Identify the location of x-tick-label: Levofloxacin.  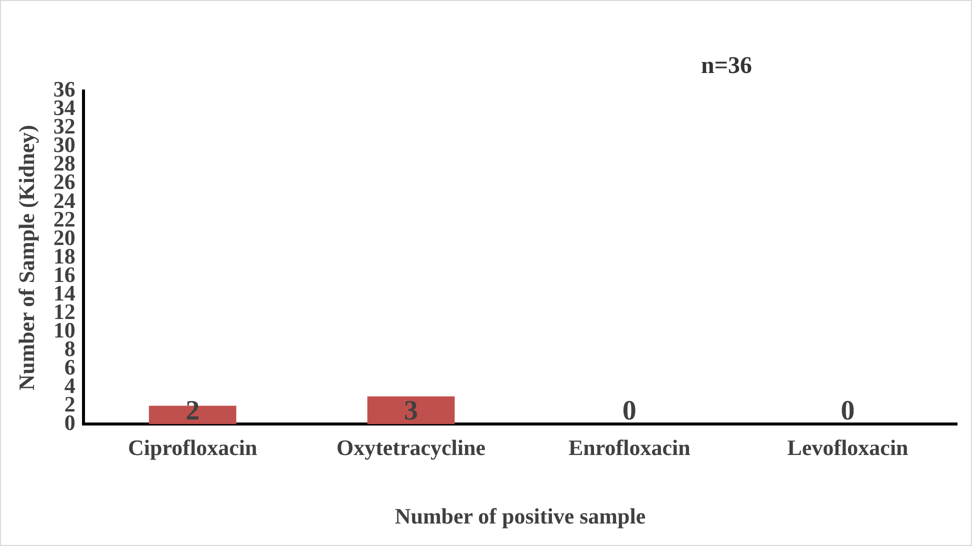
(847, 447).